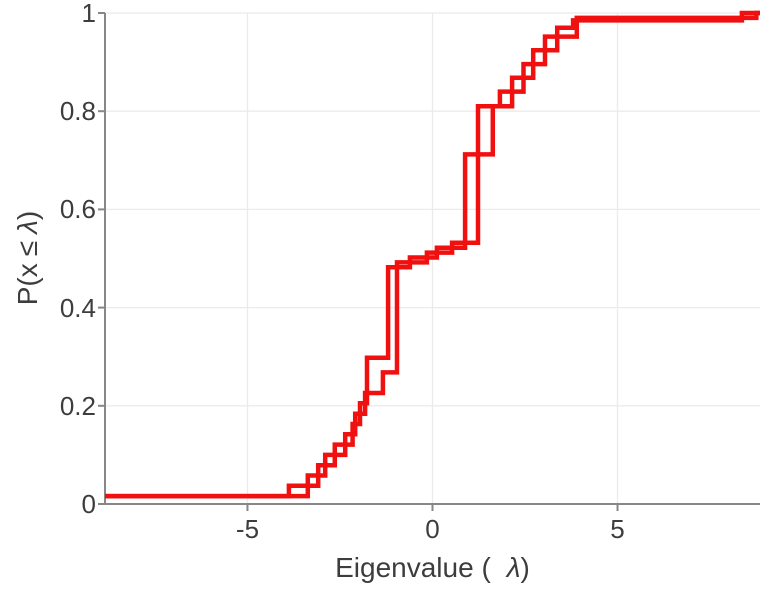 This screenshot has height=600, width=763. What do you see at coordinates (88, 14) in the screenshot?
I see `y-tick-label: 1` at bounding box center [88, 14].